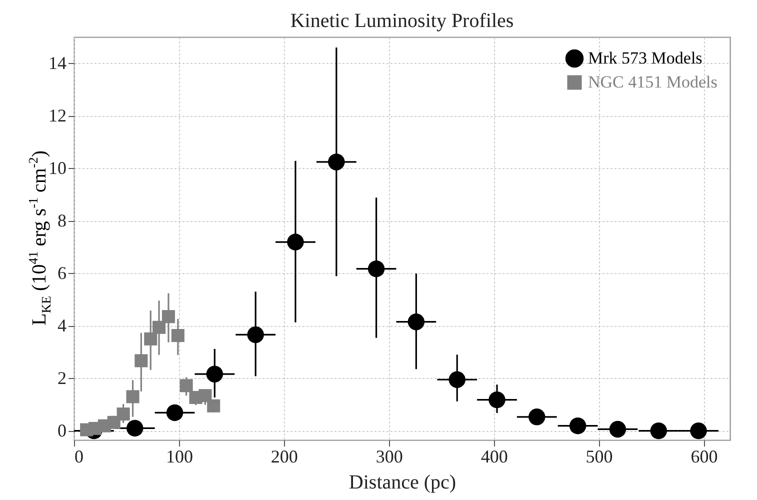 This screenshot has width=757, height=500. Describe the element at coordinates (179, 456) in the screenshot. I see `x-tick-label: 100` at that location.